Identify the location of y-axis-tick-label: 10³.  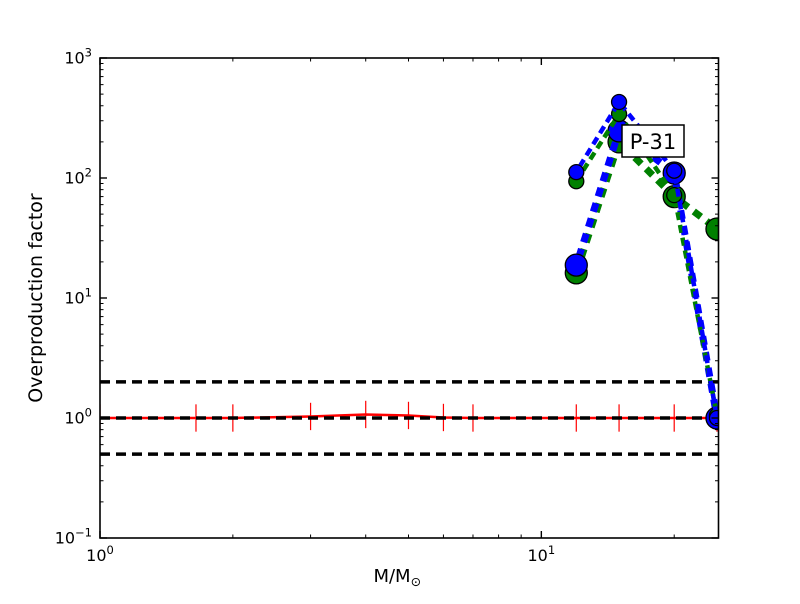
(78, 57).